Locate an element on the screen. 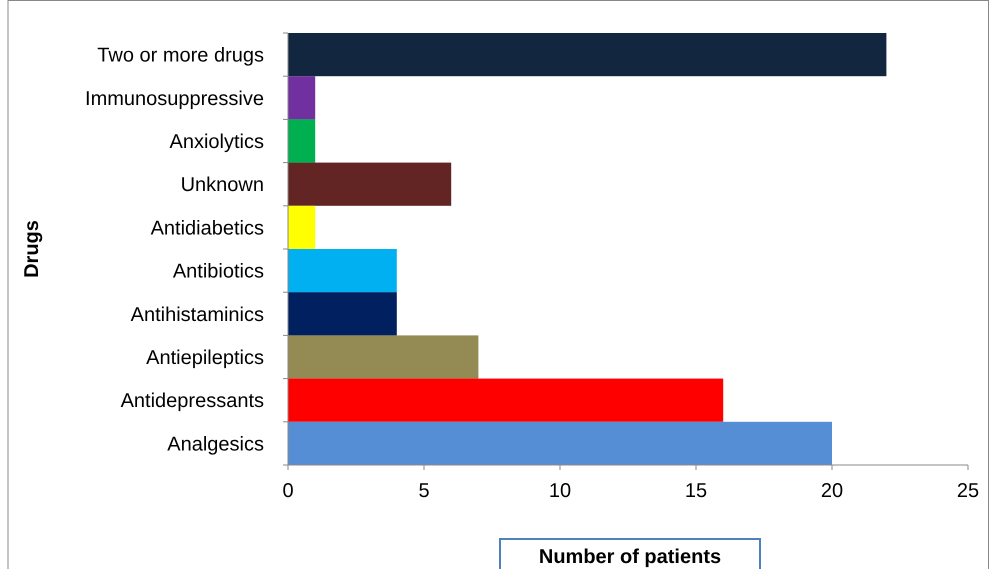 The height and width of the screenshot is (569, 989). y-tick-label: Unknown is located at coordinates (222, 185).